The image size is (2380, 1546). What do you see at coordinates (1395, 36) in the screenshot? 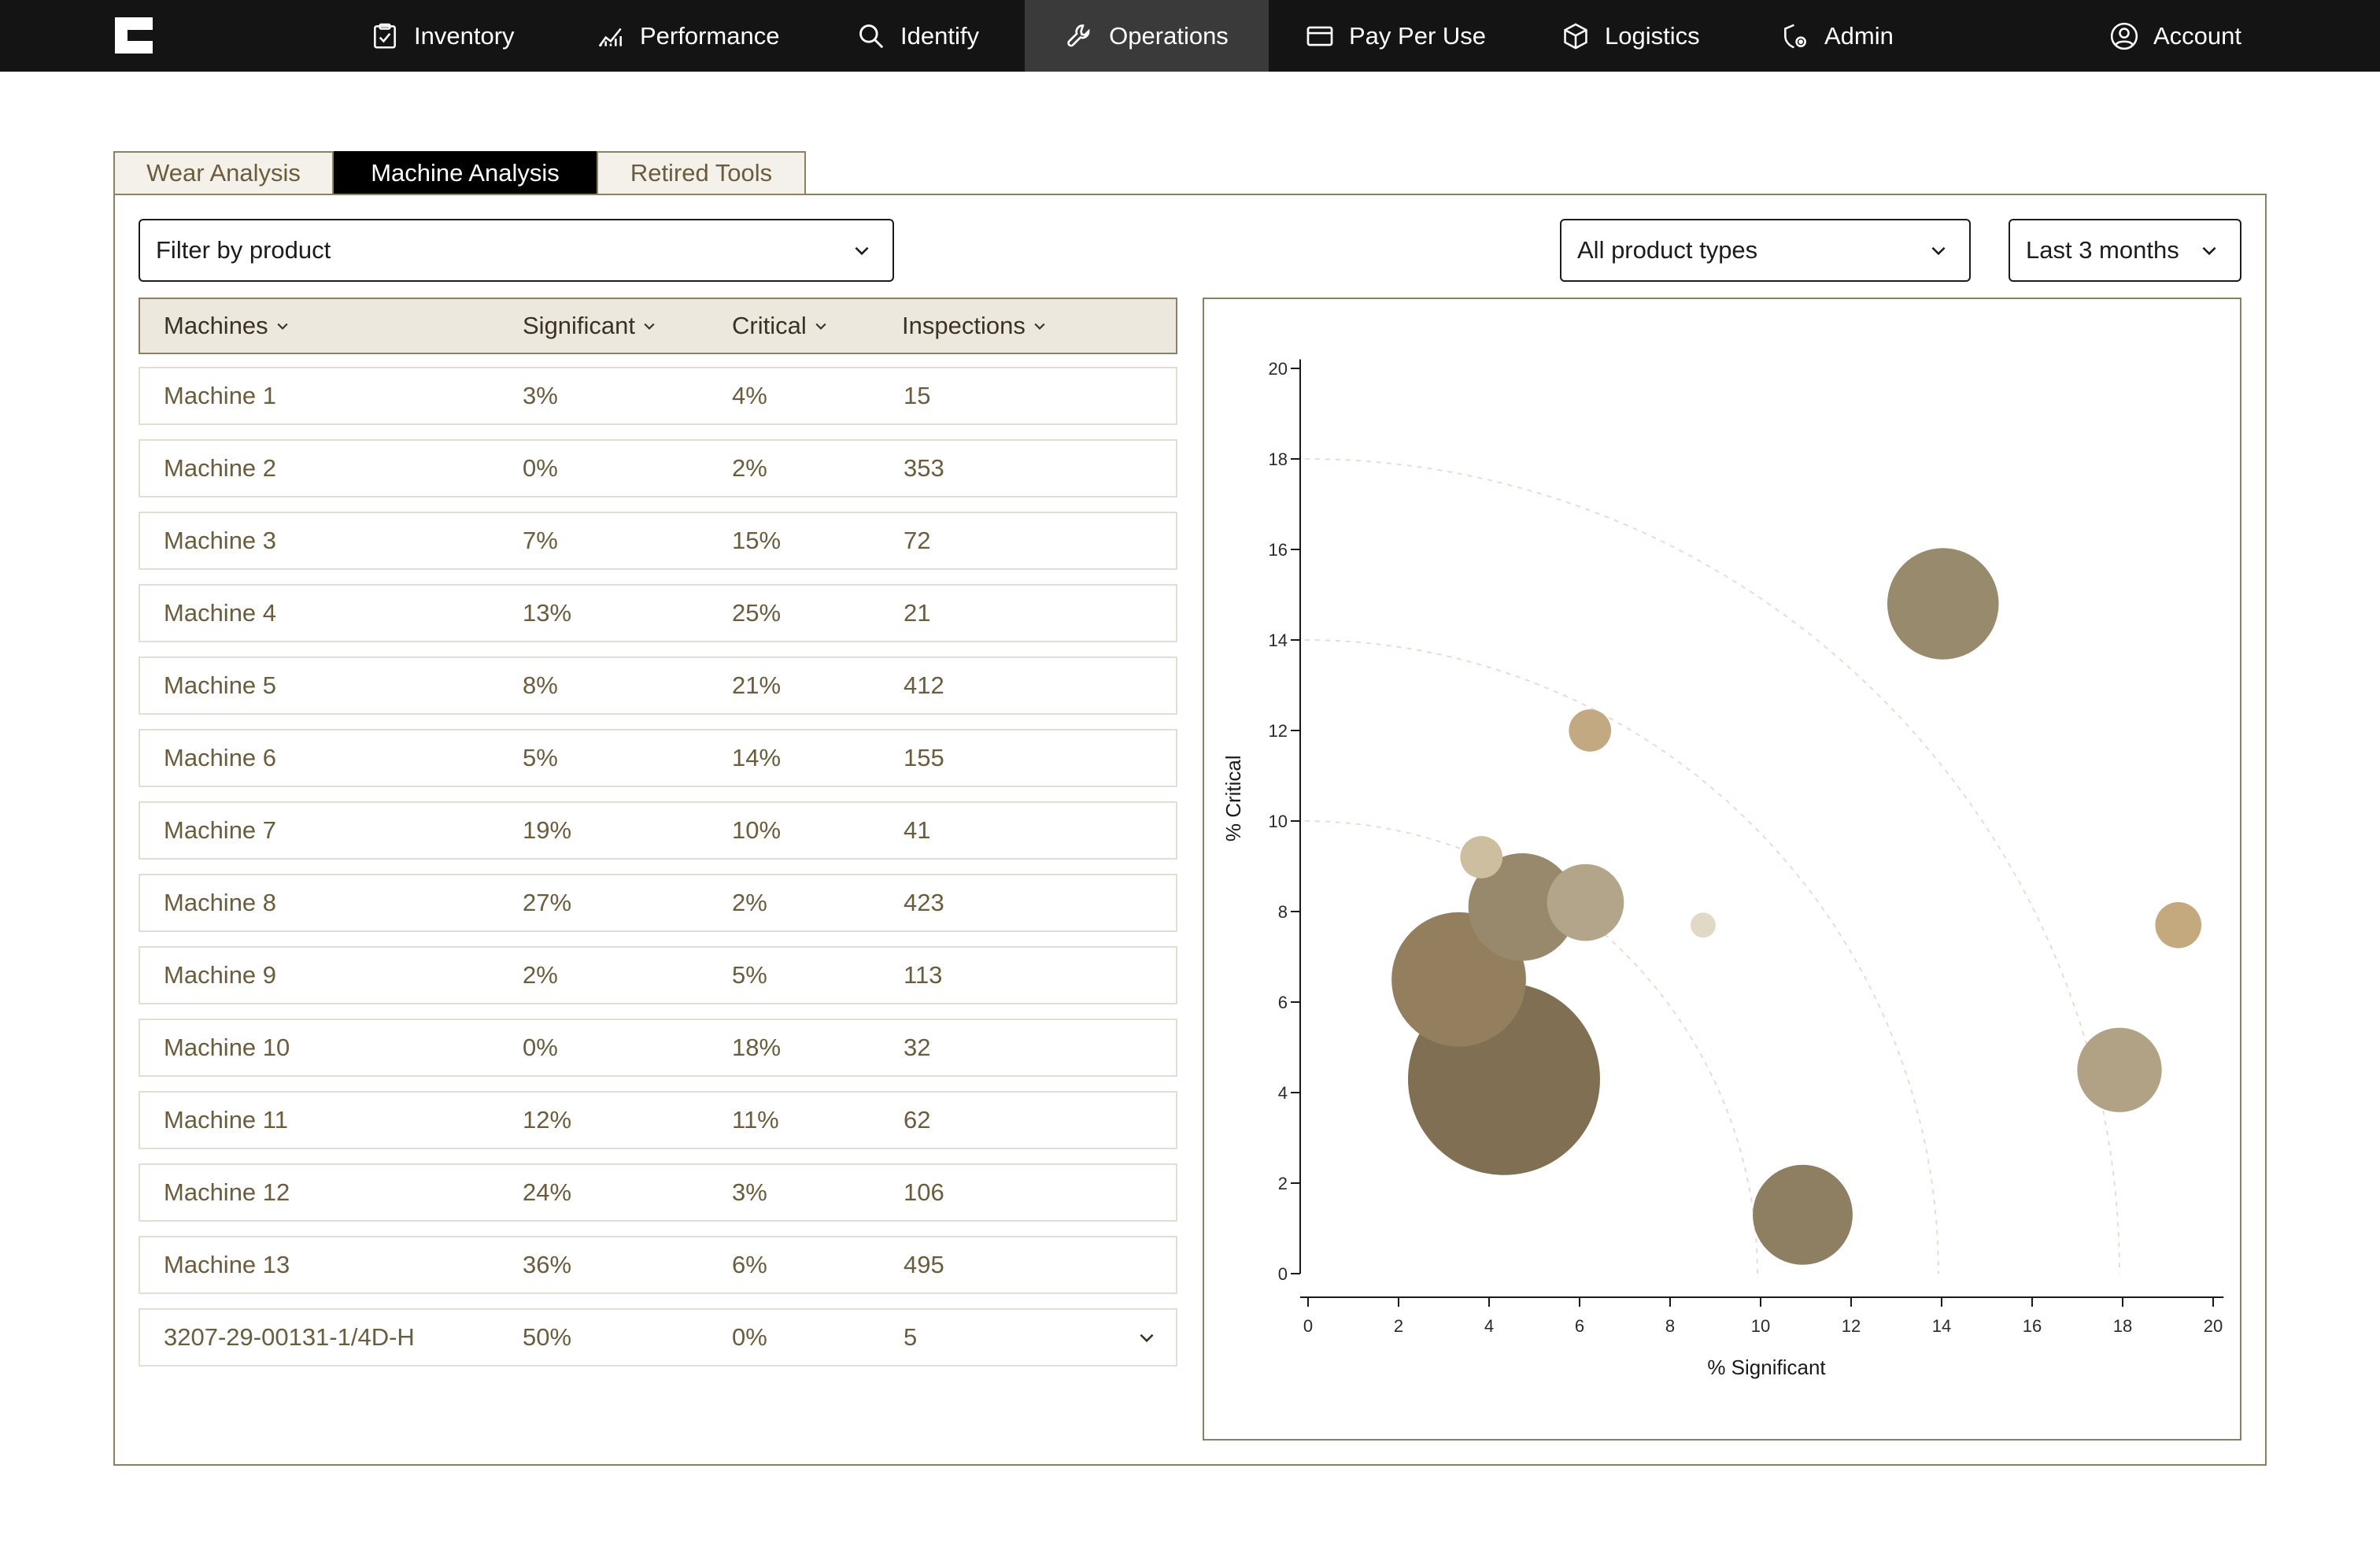
I see `nav-item-pay-per-use: Pay Per Use` at bounding box center [1395, 36].